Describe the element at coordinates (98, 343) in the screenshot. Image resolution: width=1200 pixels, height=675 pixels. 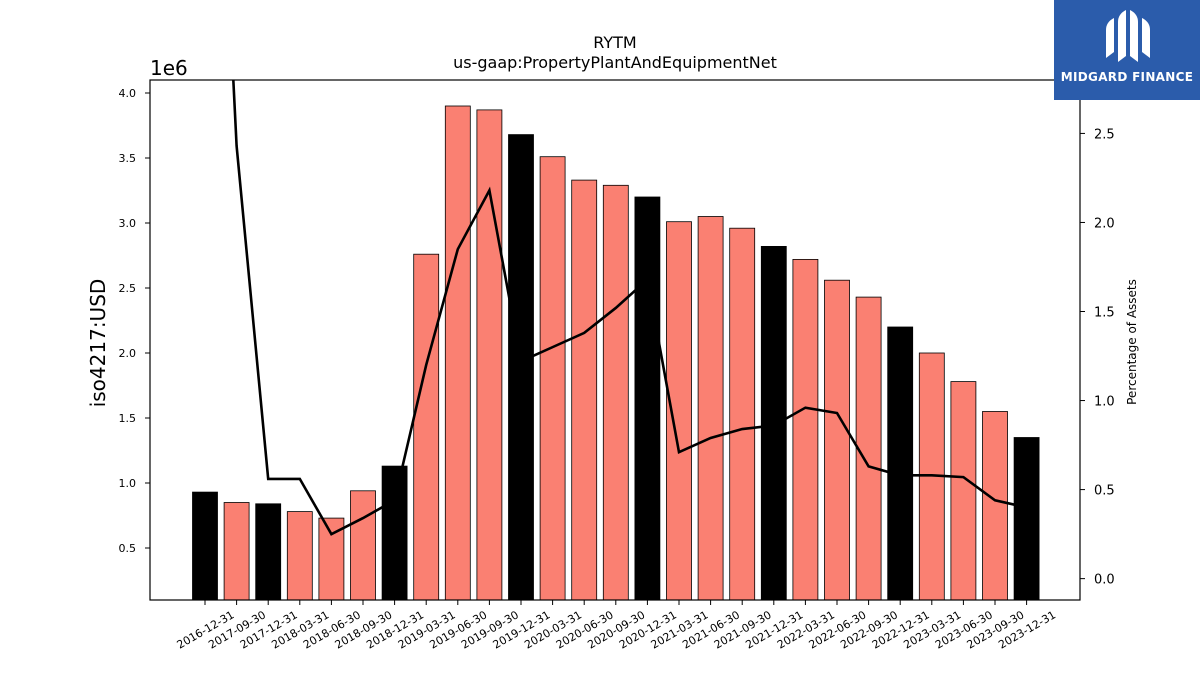
I see `y-axis-label: iso4217:USD` at that location.